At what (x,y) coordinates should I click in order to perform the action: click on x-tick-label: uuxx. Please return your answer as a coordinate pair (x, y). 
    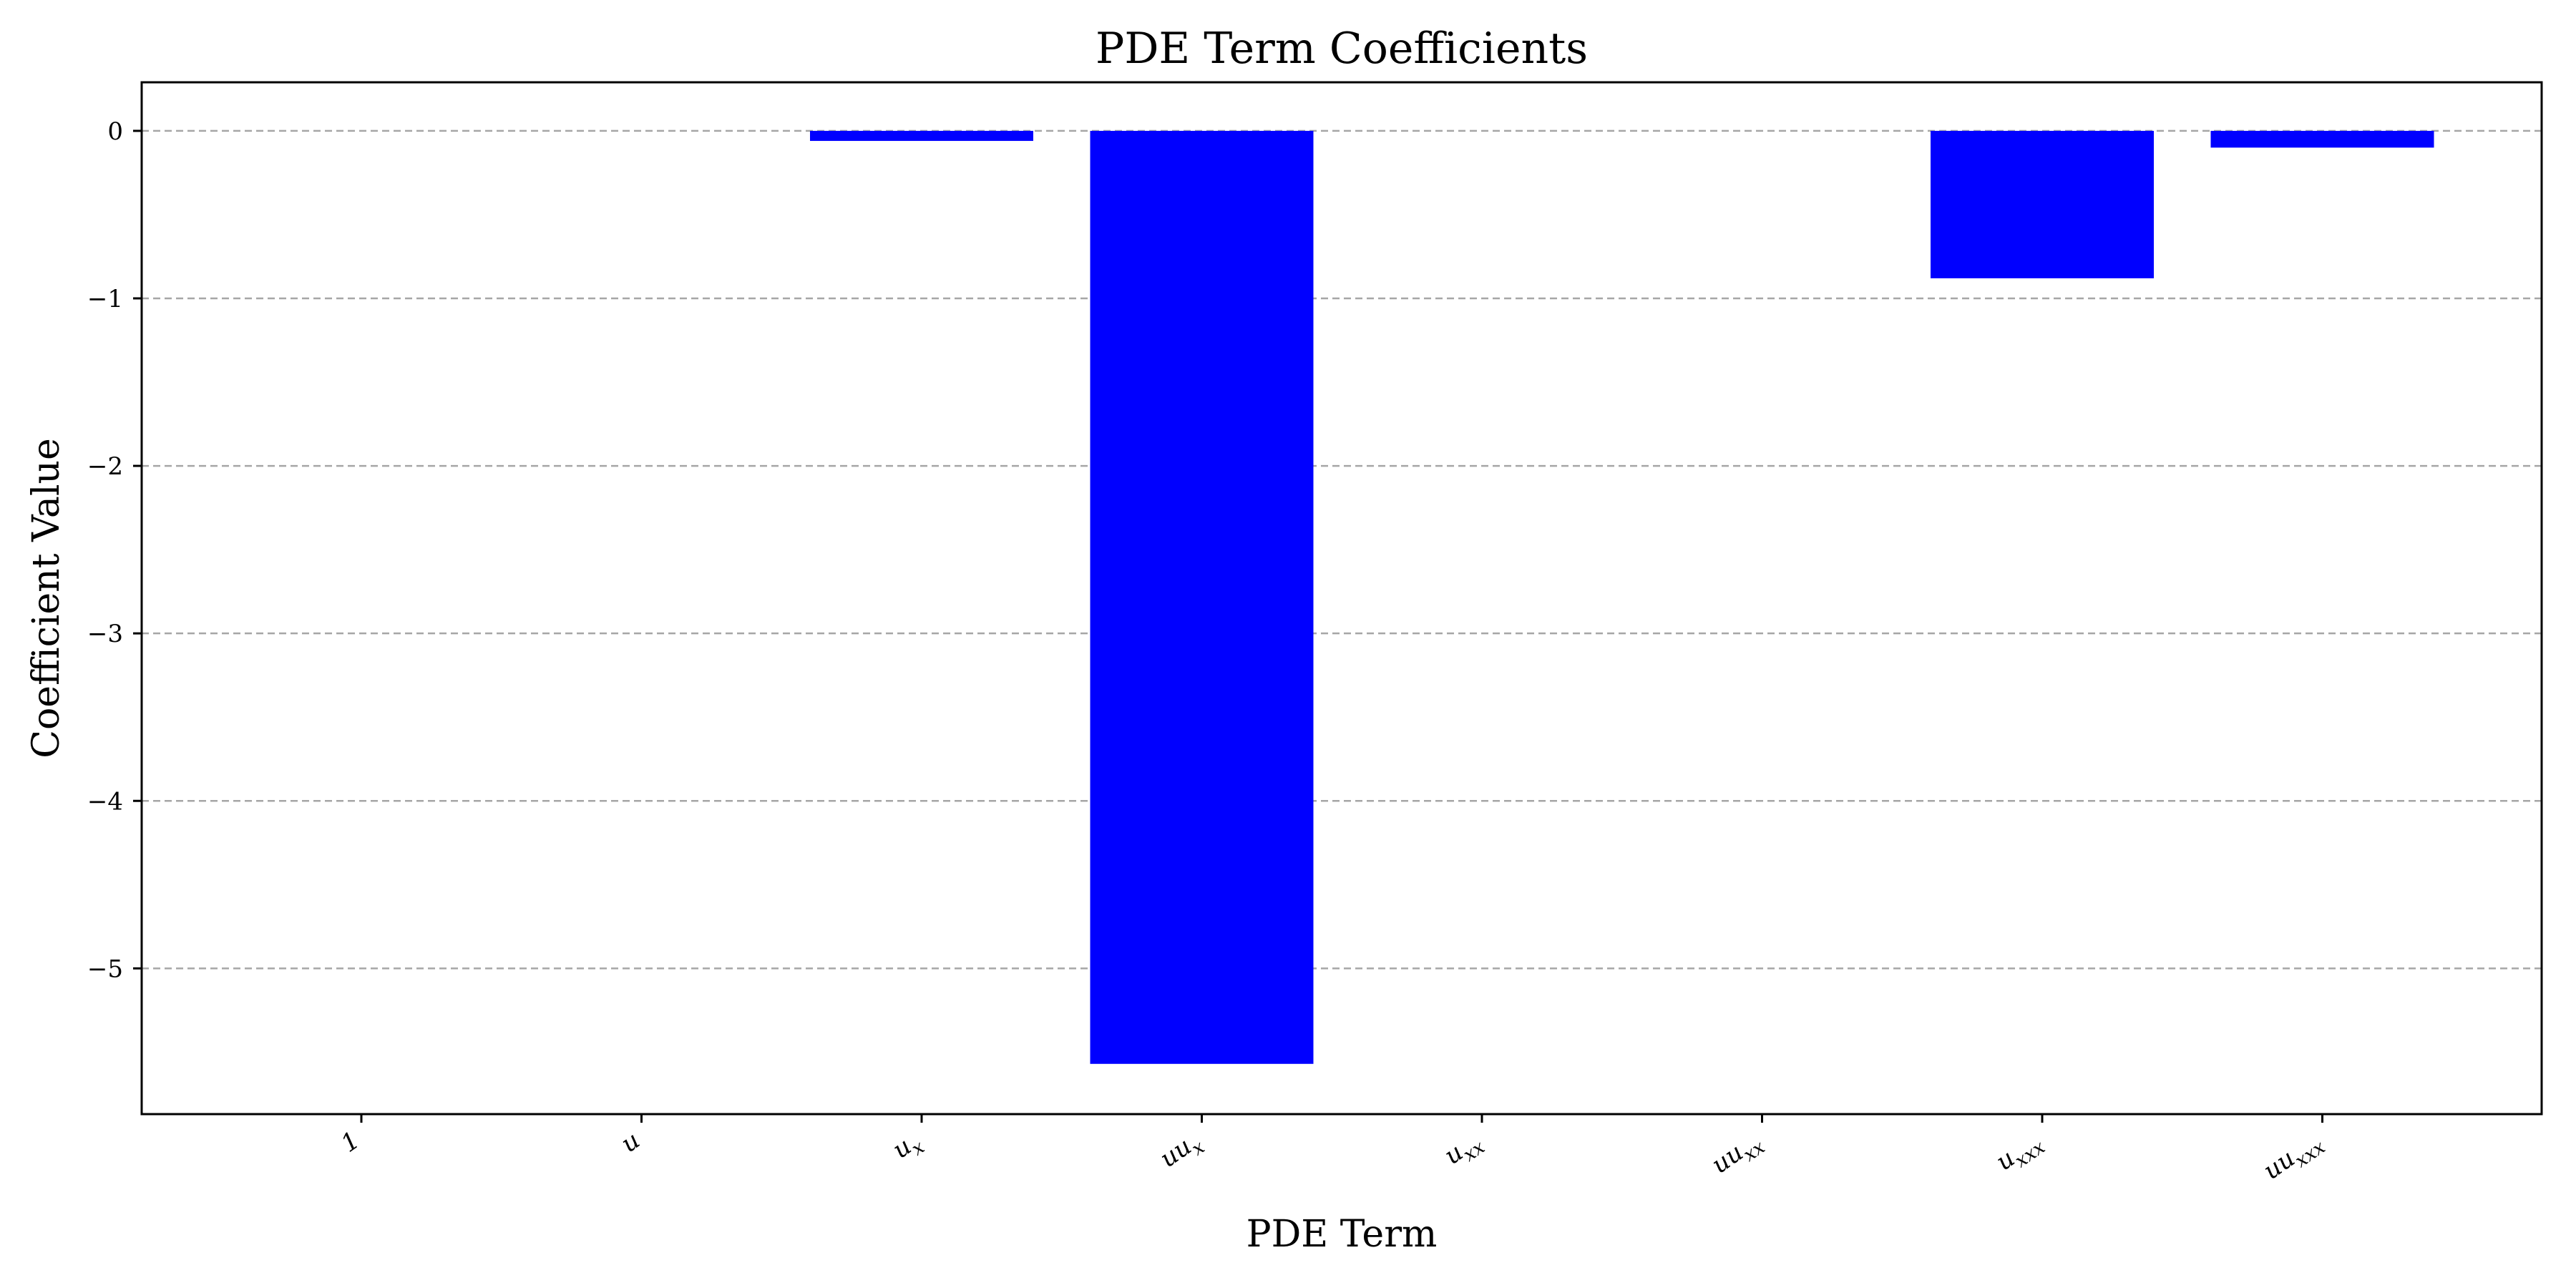
    Looking at the image, I should click on (1738, 1155).